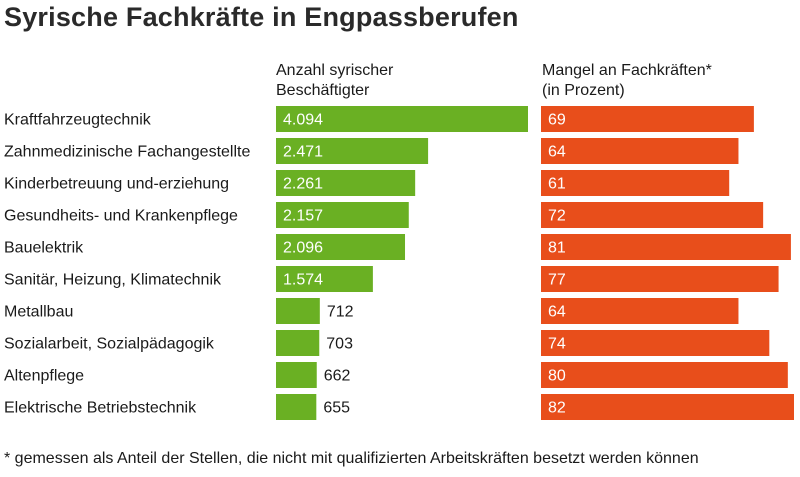 Image resolution: width=800 pixels, height=477 pixels. I want to click on left-bar-value-label: 662, so click(337, 376).